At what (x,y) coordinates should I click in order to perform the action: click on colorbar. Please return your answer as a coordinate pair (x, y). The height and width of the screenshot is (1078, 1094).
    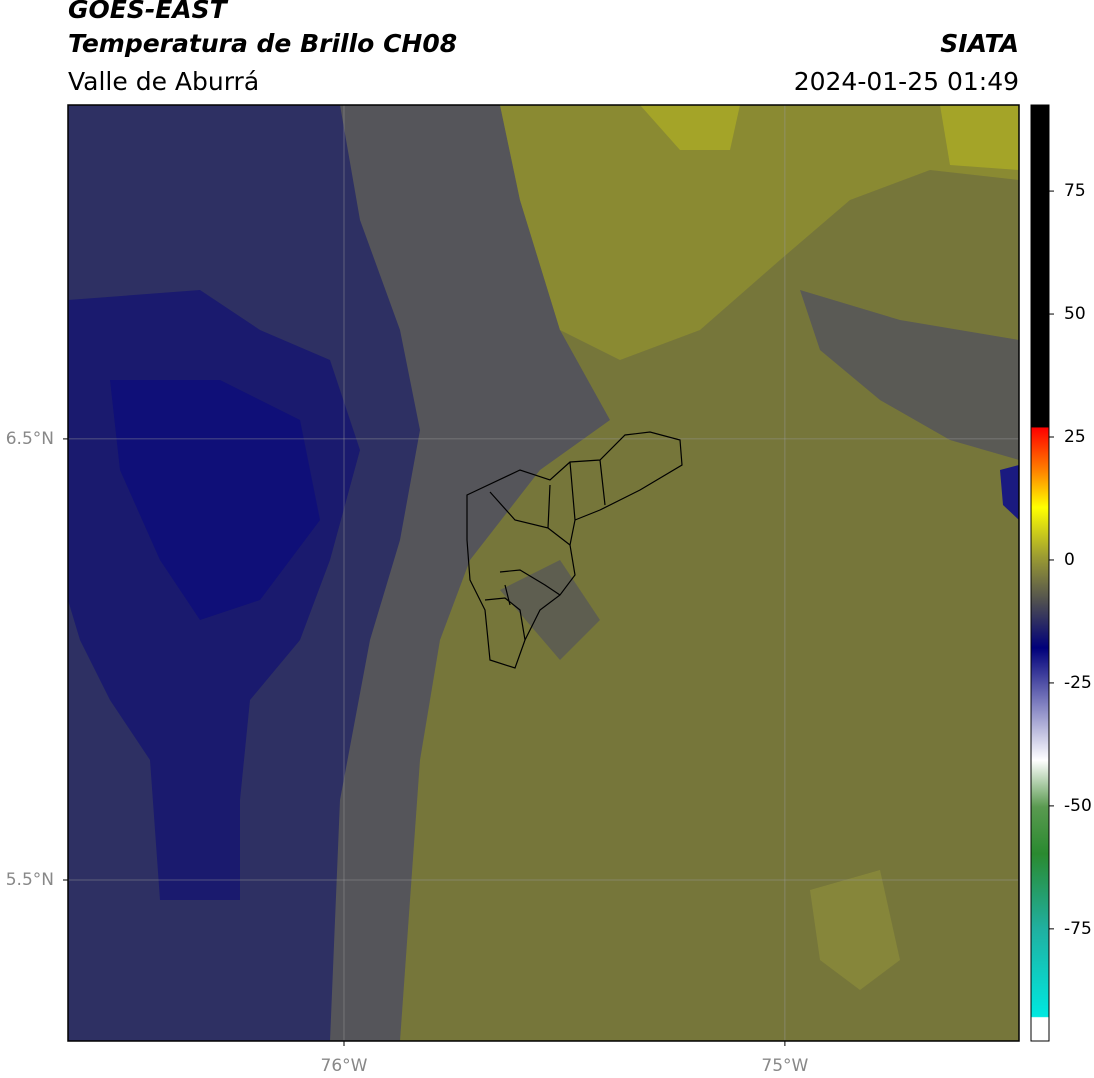
    Looking at the image, I should click on (1040, 573).